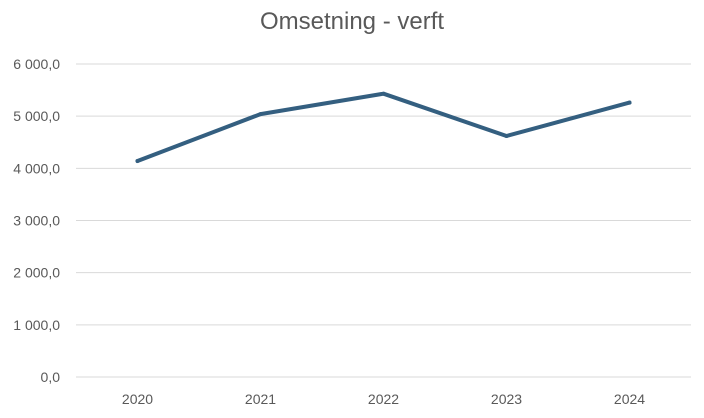  I want to click on y-tick-label: 2 000,0, so click(36, 273).